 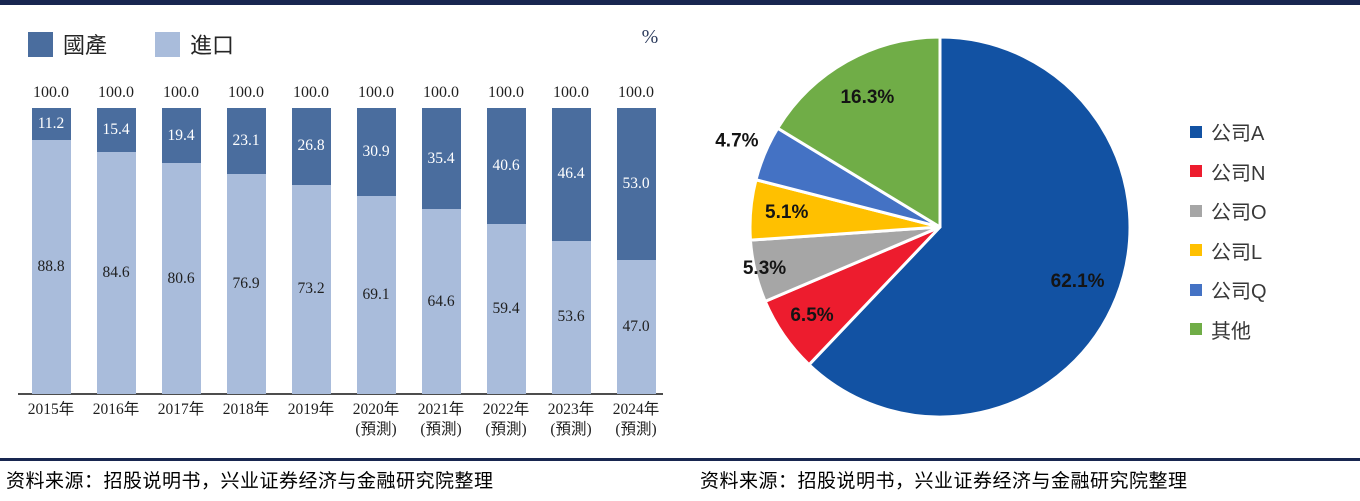 I want to click on legend-label: 其他, so click(x=1231, y=331).